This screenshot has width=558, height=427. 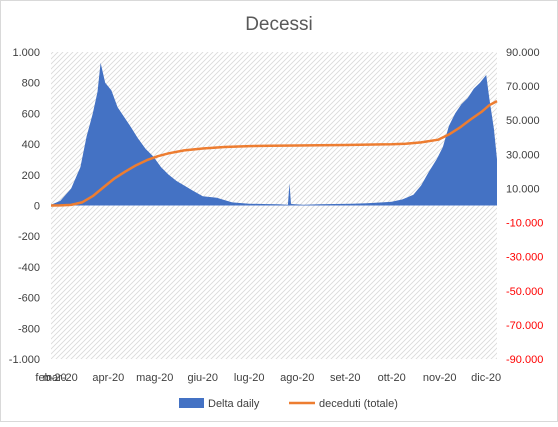 What do you see at coordinates (29, 268) in the screenshot?
I see `left-tick-label: -400` at bounding box center [29, 268].